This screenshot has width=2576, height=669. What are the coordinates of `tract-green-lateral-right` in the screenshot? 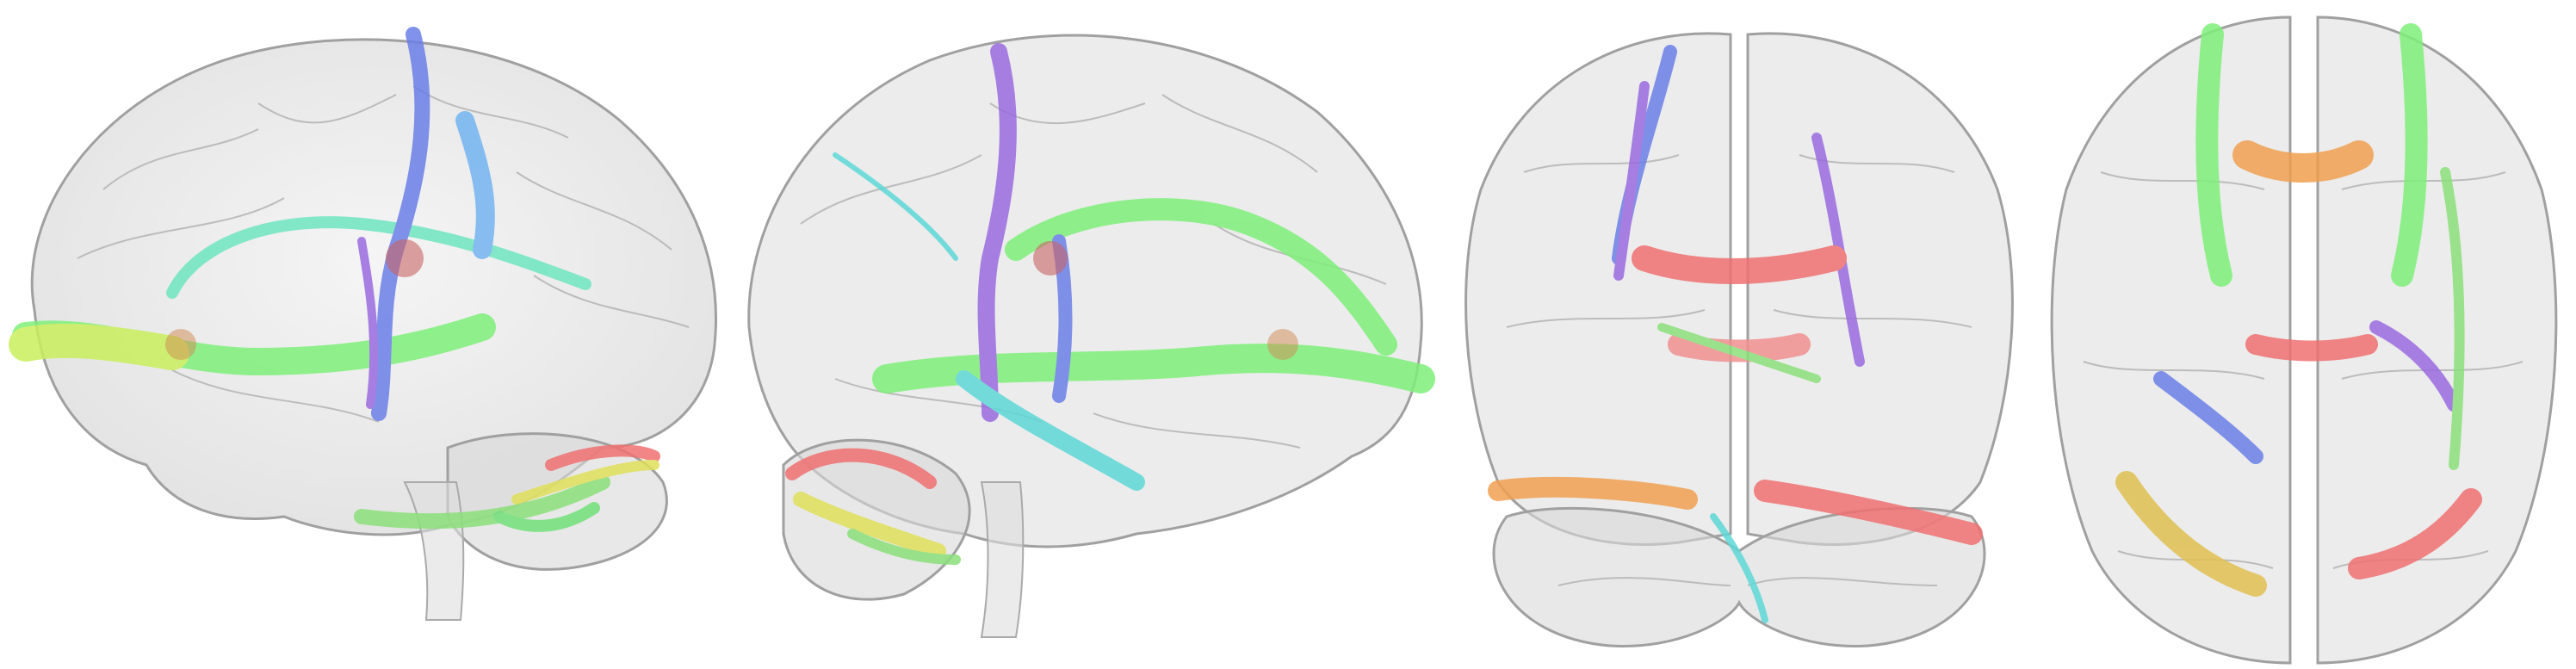 It's located at (2453, 318).